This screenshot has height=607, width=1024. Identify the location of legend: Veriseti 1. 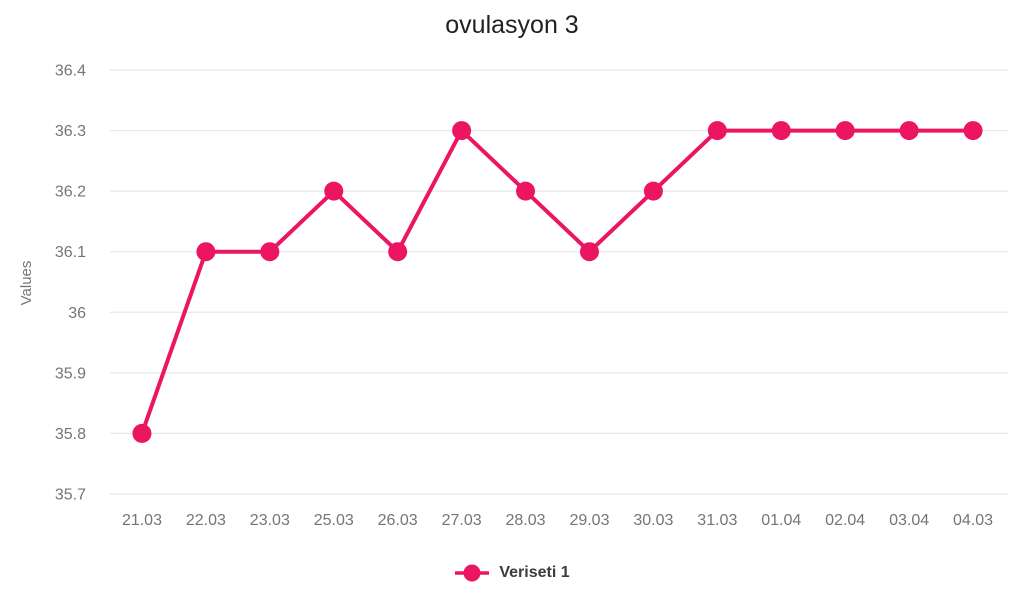
(512, 573).